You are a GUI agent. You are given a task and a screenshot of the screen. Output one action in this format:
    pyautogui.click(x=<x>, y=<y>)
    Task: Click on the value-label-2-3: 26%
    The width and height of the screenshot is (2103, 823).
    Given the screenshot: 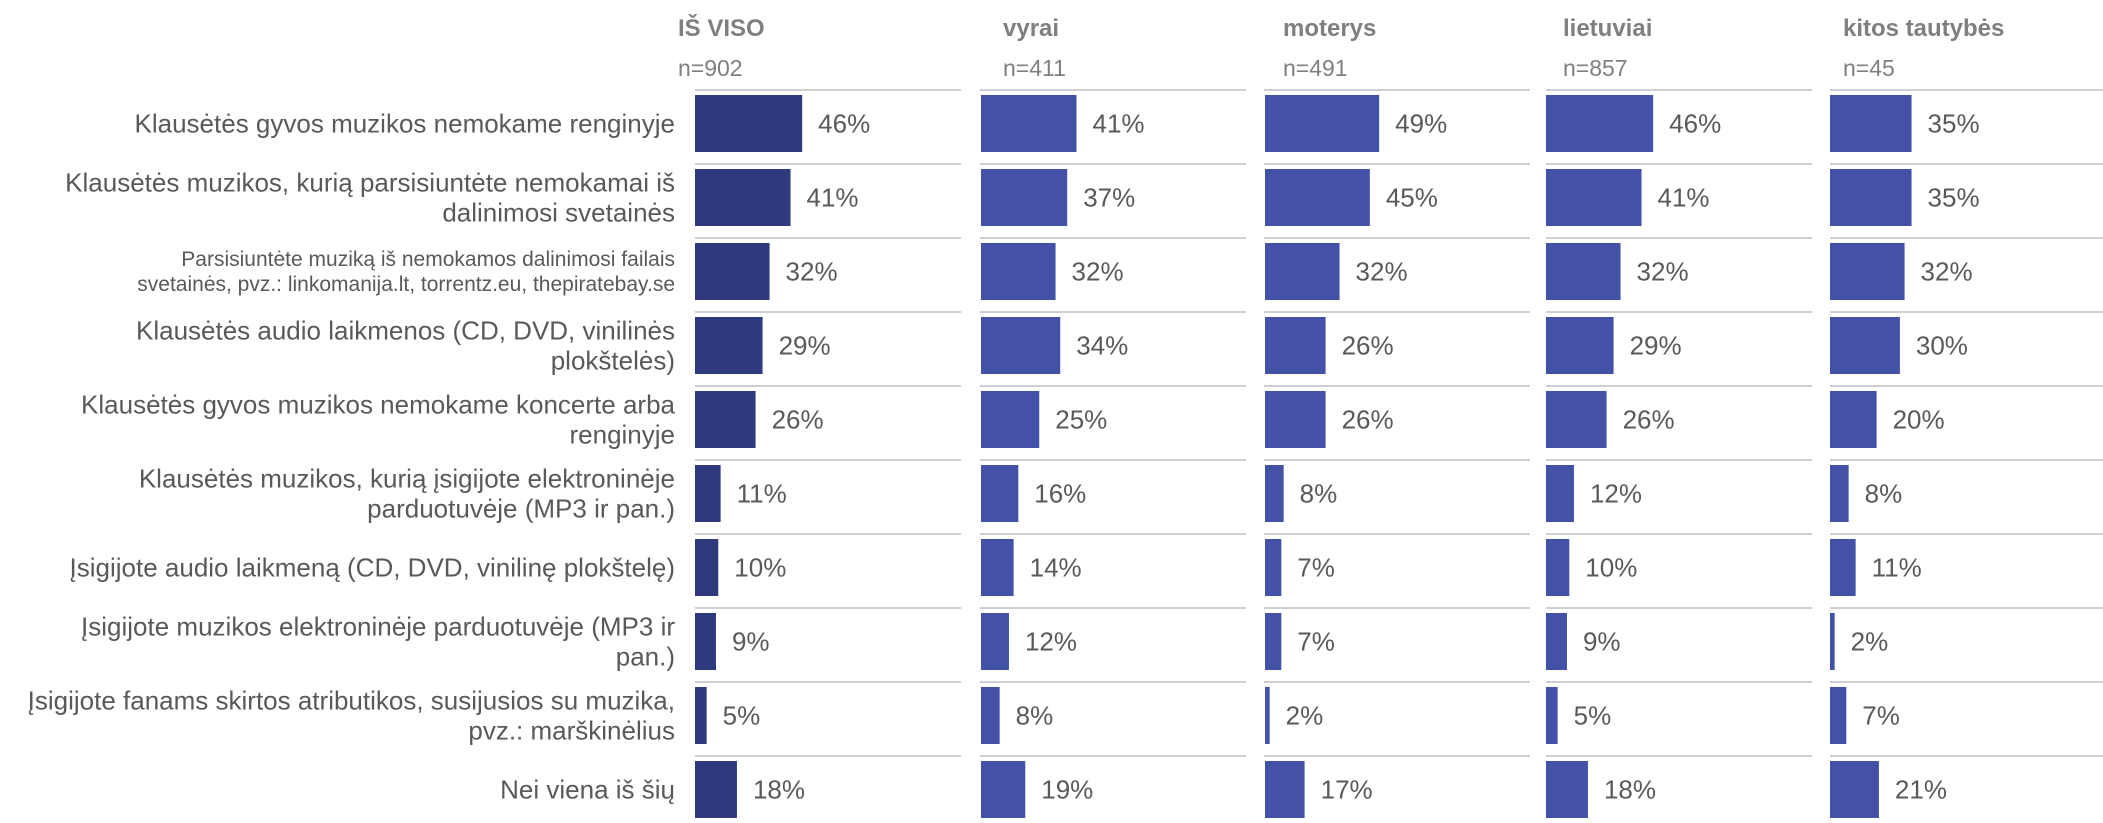 What is the action you would take?
    pyautogui.click(x=1368, y=346)
    